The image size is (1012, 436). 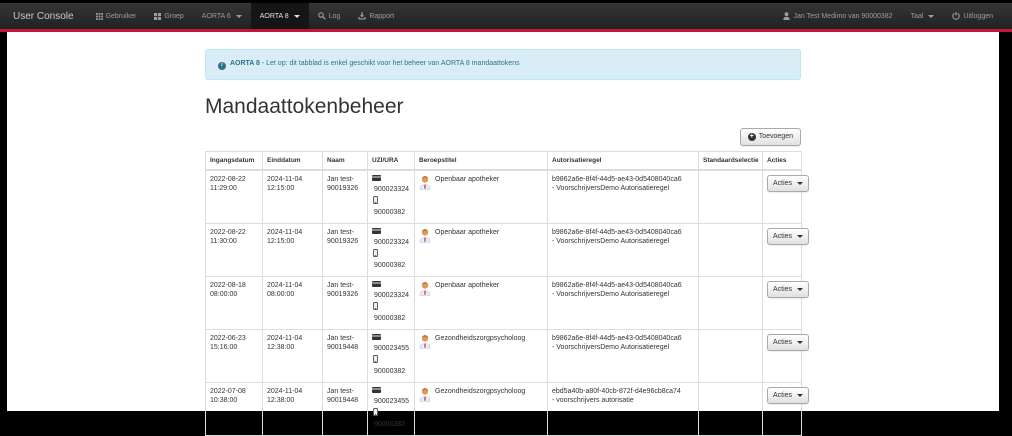 I want to click on nav-label: Log, so click(x=334, y=16).